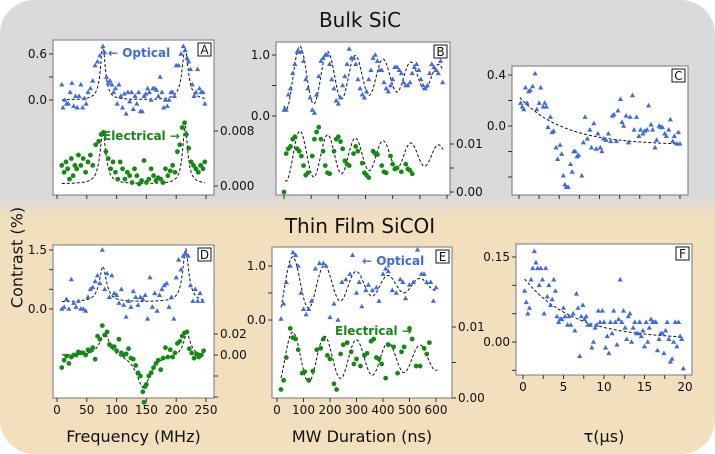 The image size is (715, 454). What do you see at coordinates (237, 131) in the screenshot?
I see `y-right-tick-label: 0.008` at bounding box center [237, 131].